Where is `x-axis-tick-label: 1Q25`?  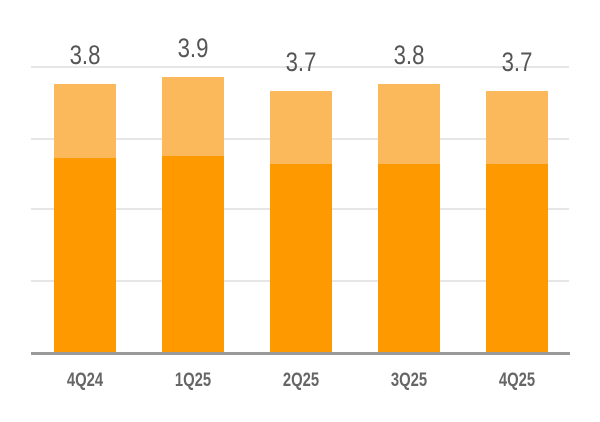 x-axis-tick-label: 1Q25 is located at coordinates (193, 380).